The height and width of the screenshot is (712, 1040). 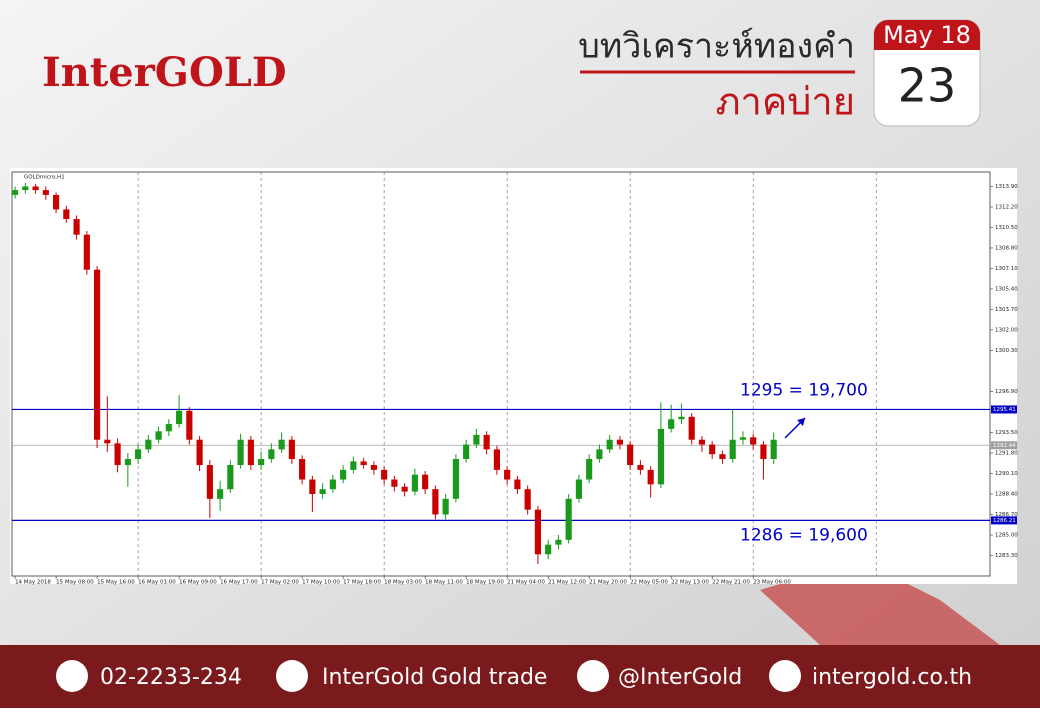 I want to click on calendar-top, so click(x=927, y=35).